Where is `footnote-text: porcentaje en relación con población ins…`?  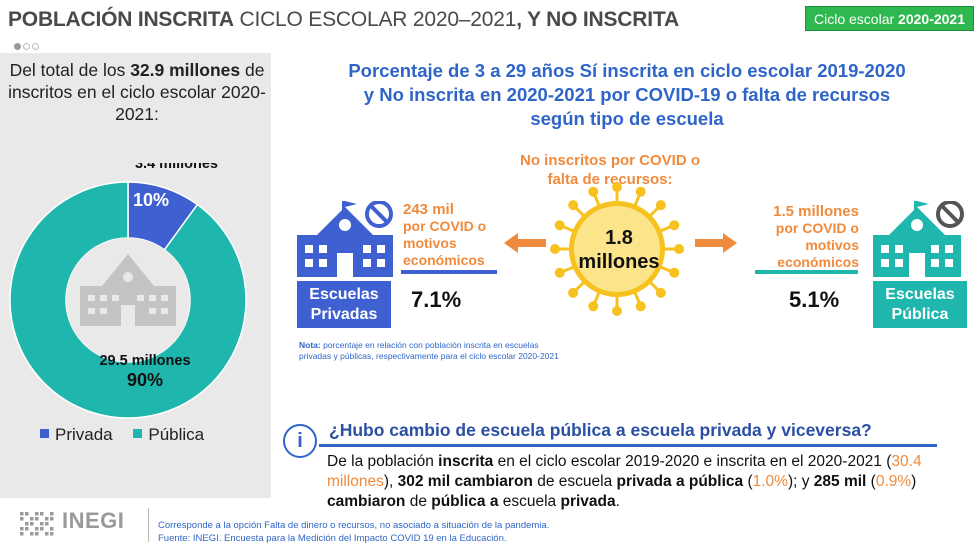 footnote-text: porcentaje en relación con población ins… is located at coordinates (429, 350).